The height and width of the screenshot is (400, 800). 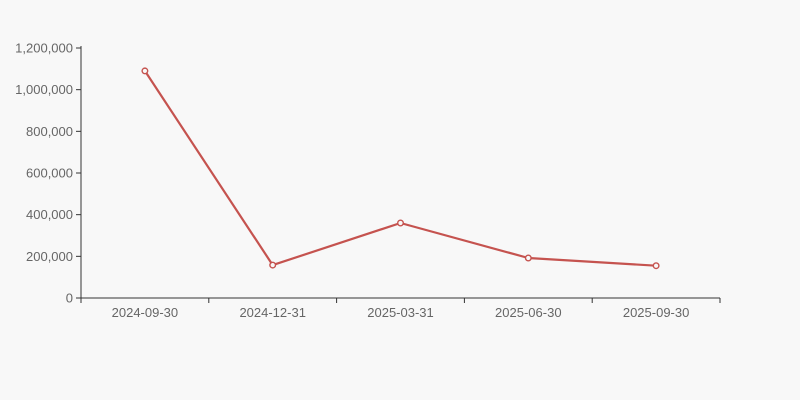 I want to click on y-axis-tick-label: 400,000, so click(x=49, y=214).